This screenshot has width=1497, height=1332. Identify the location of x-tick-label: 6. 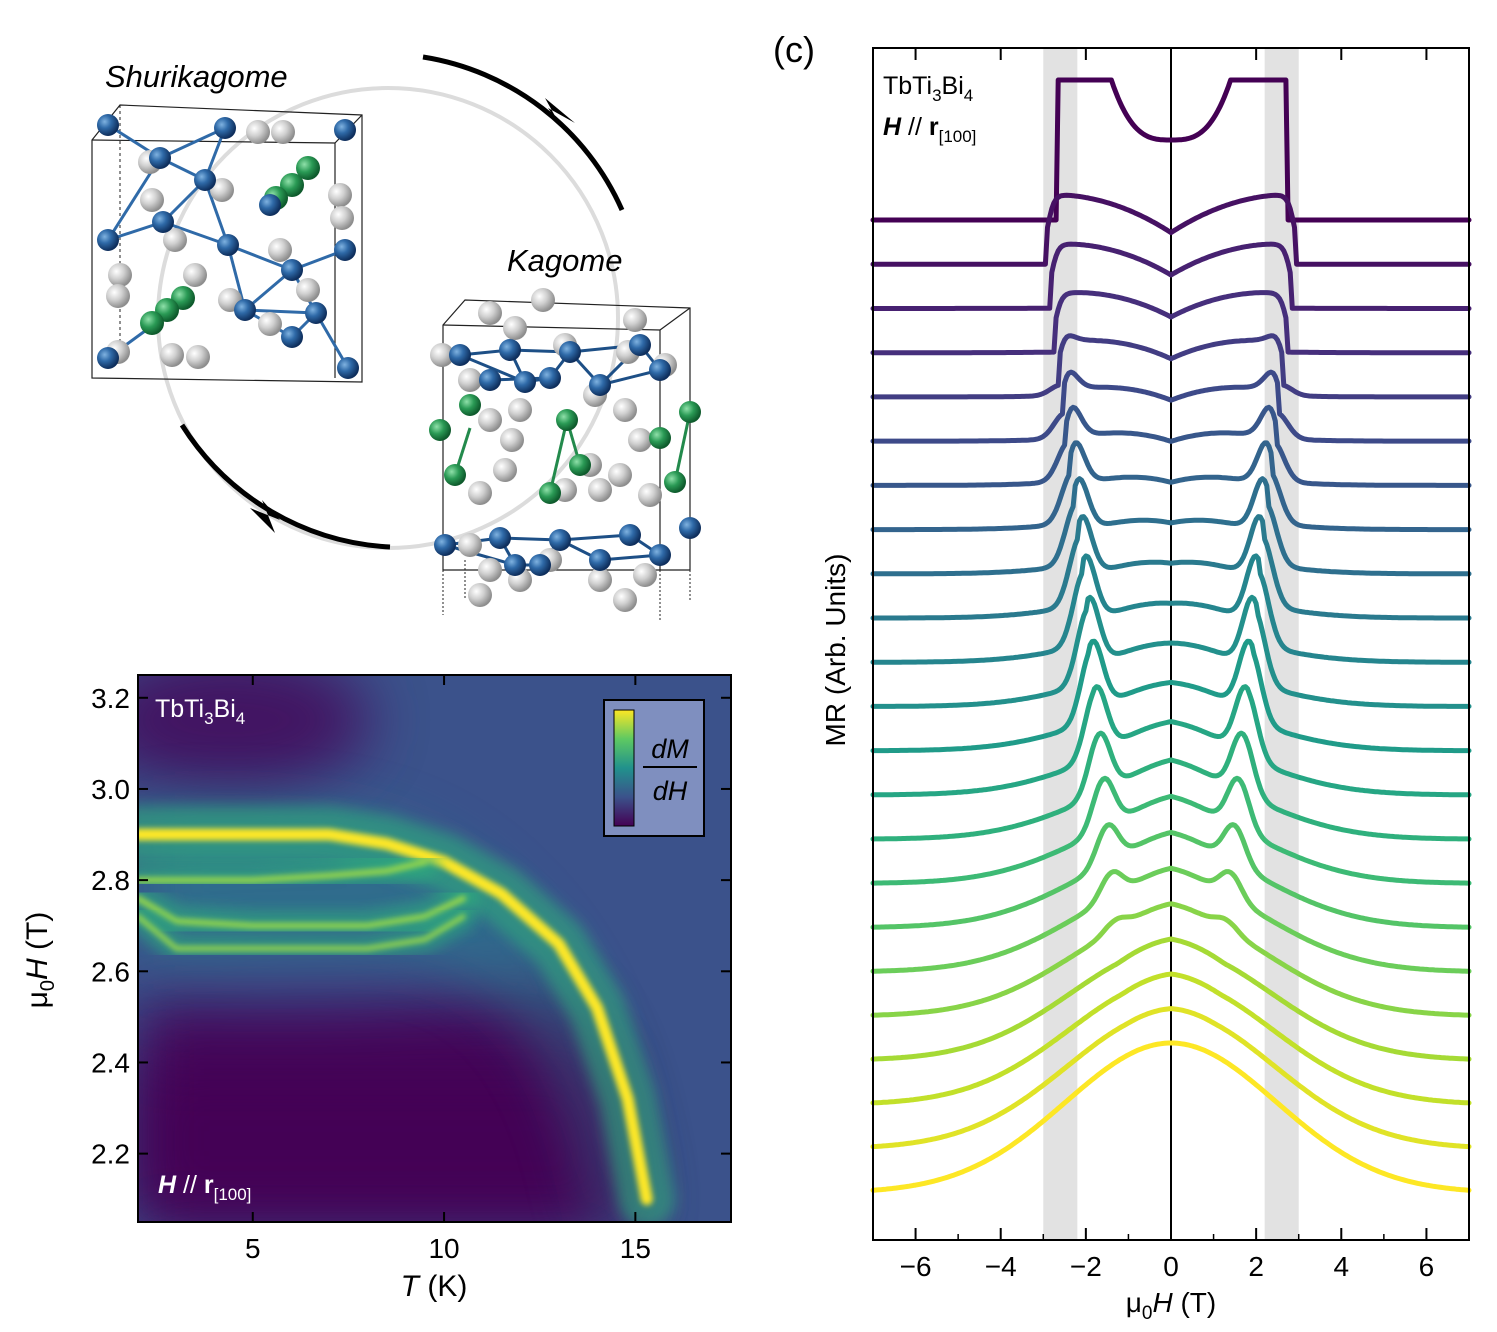
(1427, 1266).